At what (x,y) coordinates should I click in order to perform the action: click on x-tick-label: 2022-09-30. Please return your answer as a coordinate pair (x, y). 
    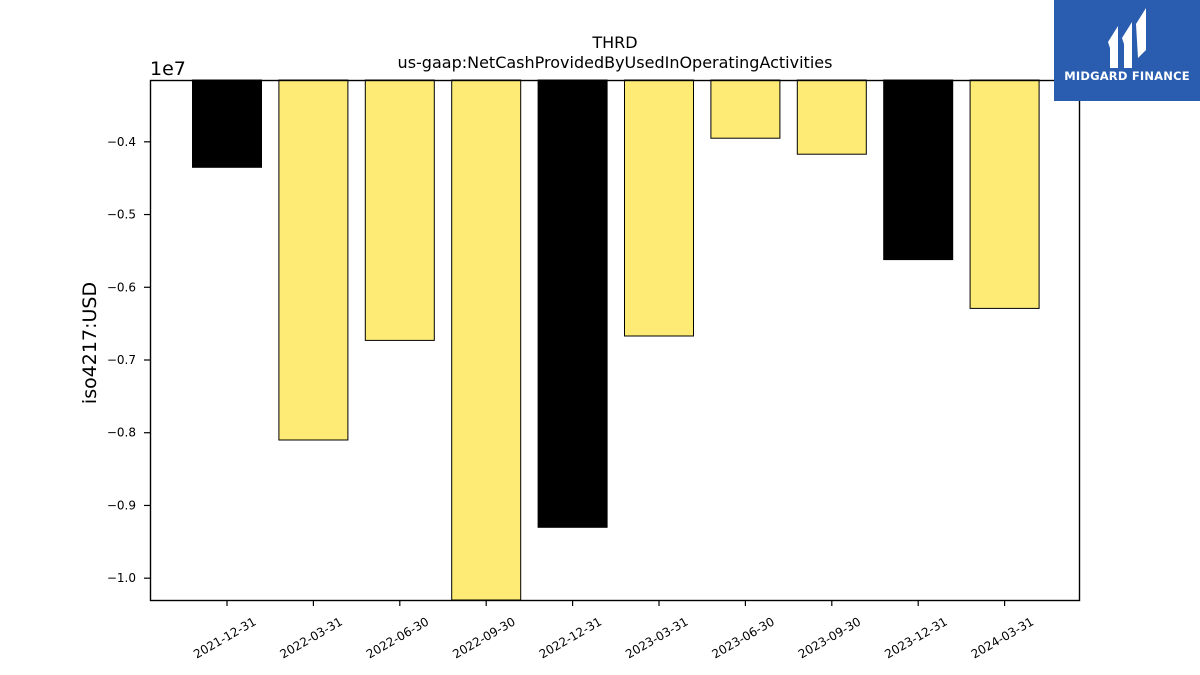
    Looking at the image, I should click on (483, 637).